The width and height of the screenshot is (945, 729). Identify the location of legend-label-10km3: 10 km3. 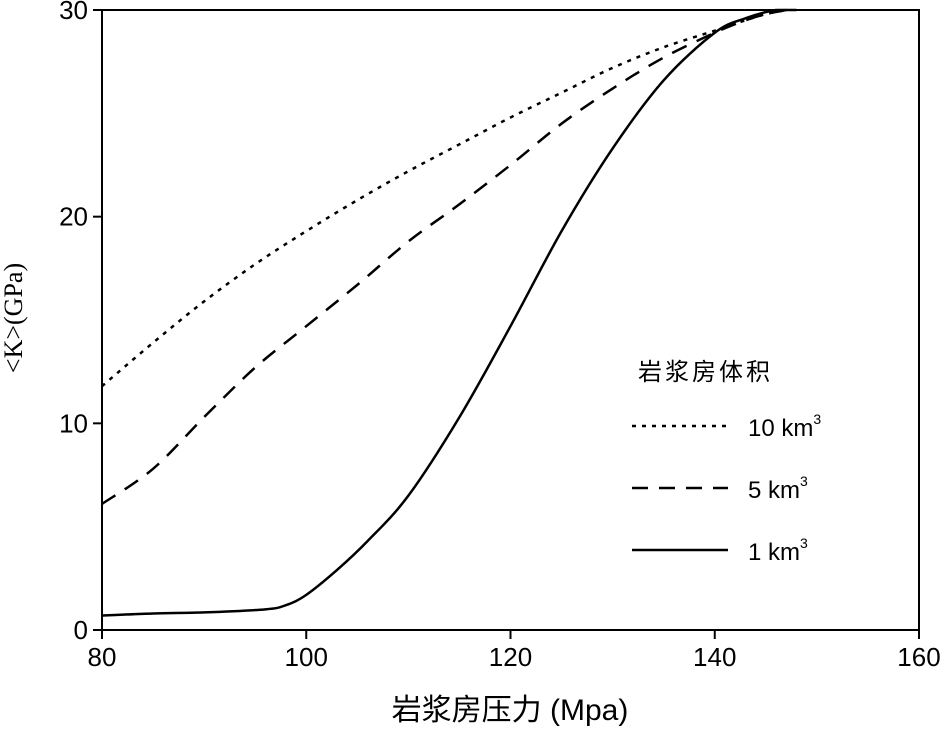
(784, 426).